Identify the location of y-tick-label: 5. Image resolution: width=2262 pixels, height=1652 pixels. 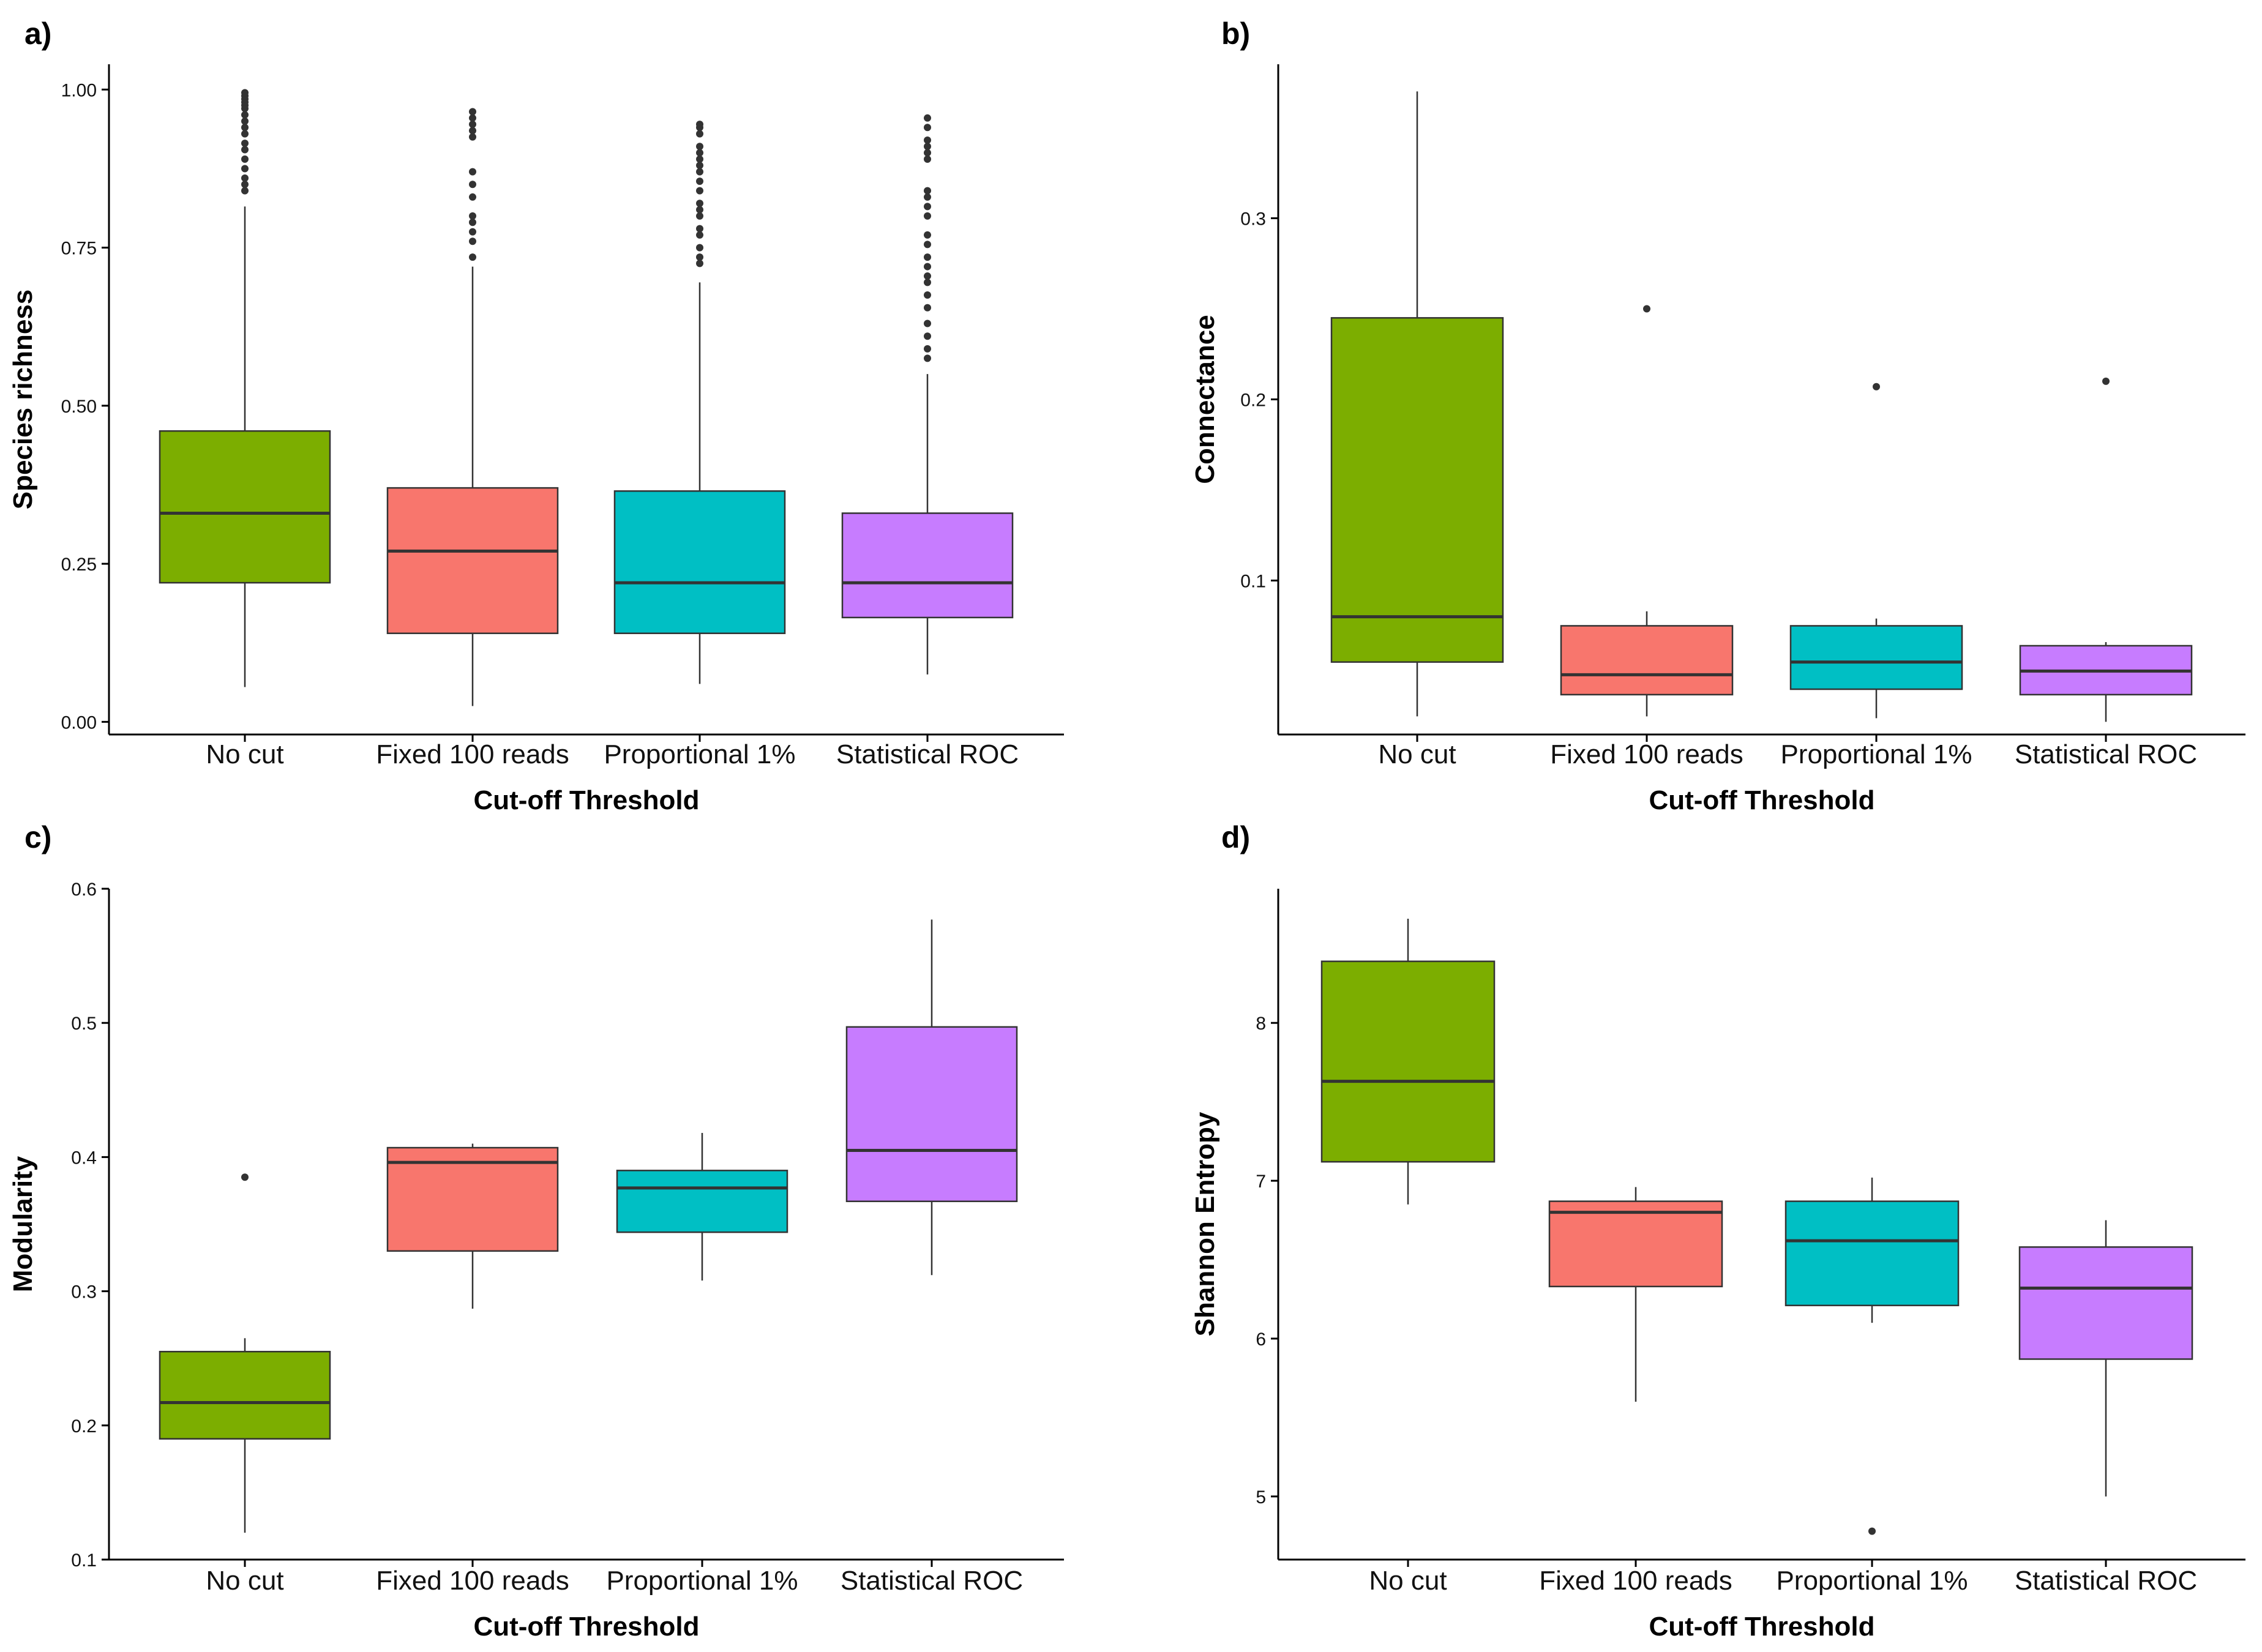
(1261, 1497).